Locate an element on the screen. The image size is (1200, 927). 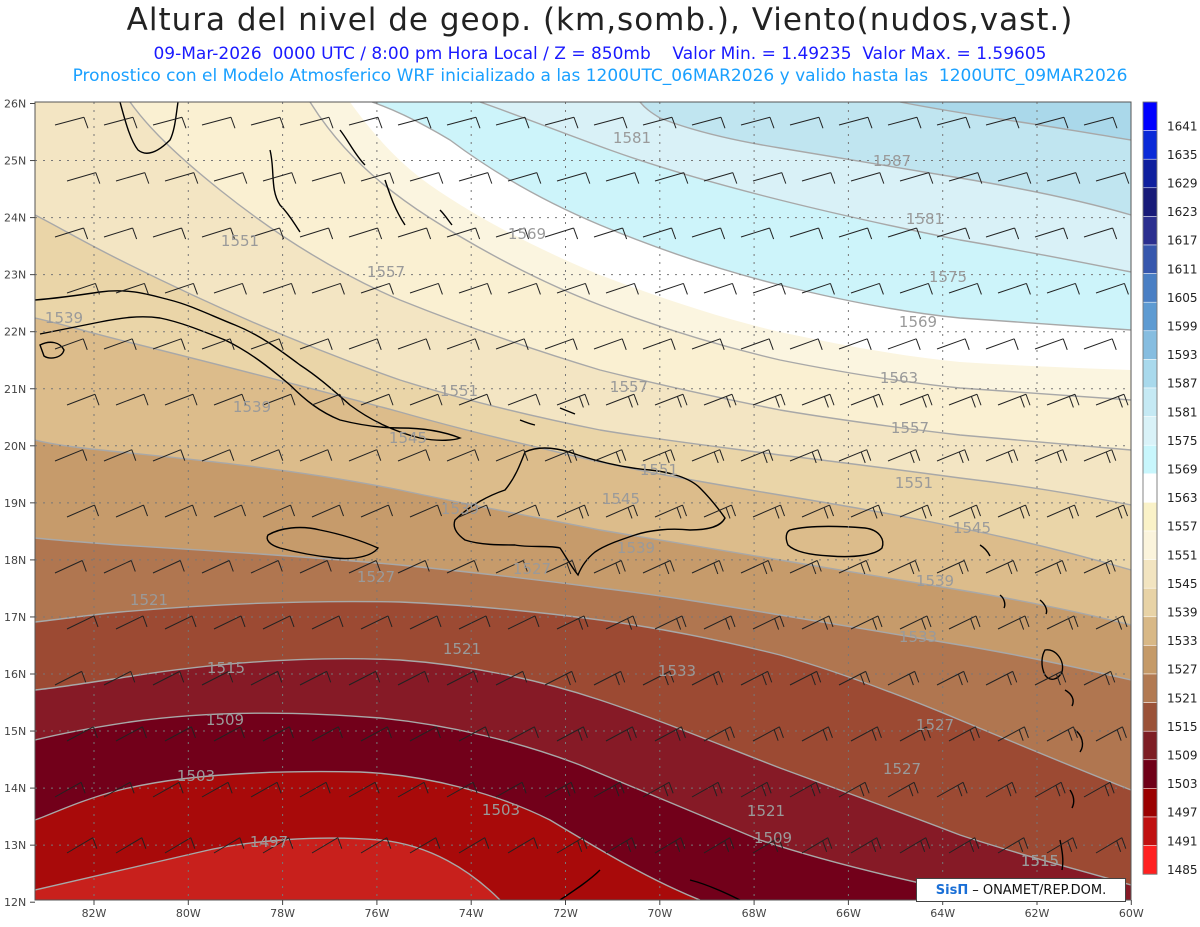
lon-tick-label: 74W is located at coordinates (471, 913).